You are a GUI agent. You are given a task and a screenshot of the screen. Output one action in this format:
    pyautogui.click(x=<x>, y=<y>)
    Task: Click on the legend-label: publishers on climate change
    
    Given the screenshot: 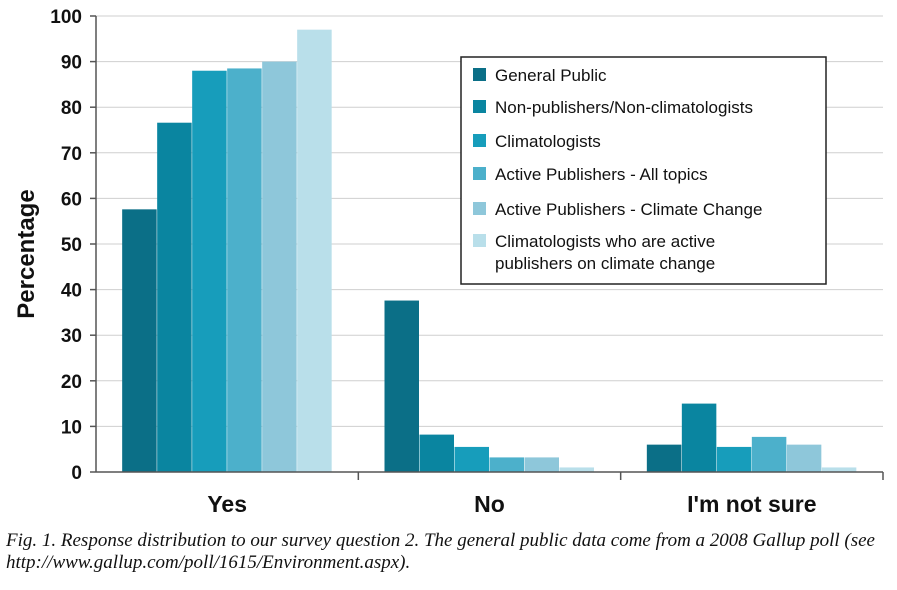 What is the action you would take?
    pyautogui.click(x=605, y=263)
    